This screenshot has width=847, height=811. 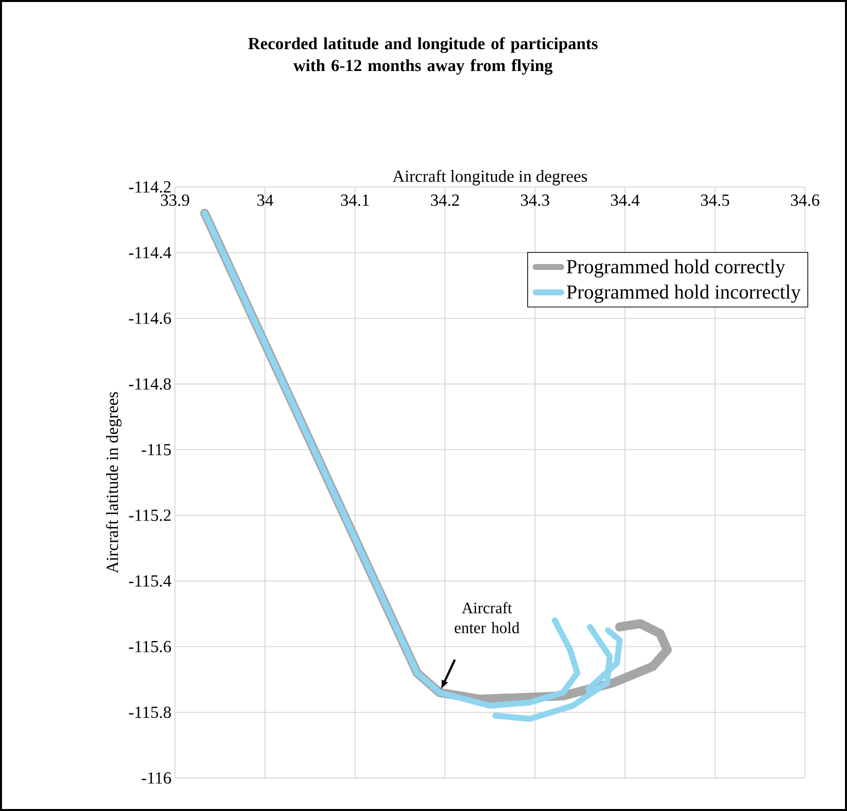 What do you see at coordinates (683, 293) in the screenshot?
I see `legend-label: Programmed hold incorrectly` at bounding box center [683, 293].